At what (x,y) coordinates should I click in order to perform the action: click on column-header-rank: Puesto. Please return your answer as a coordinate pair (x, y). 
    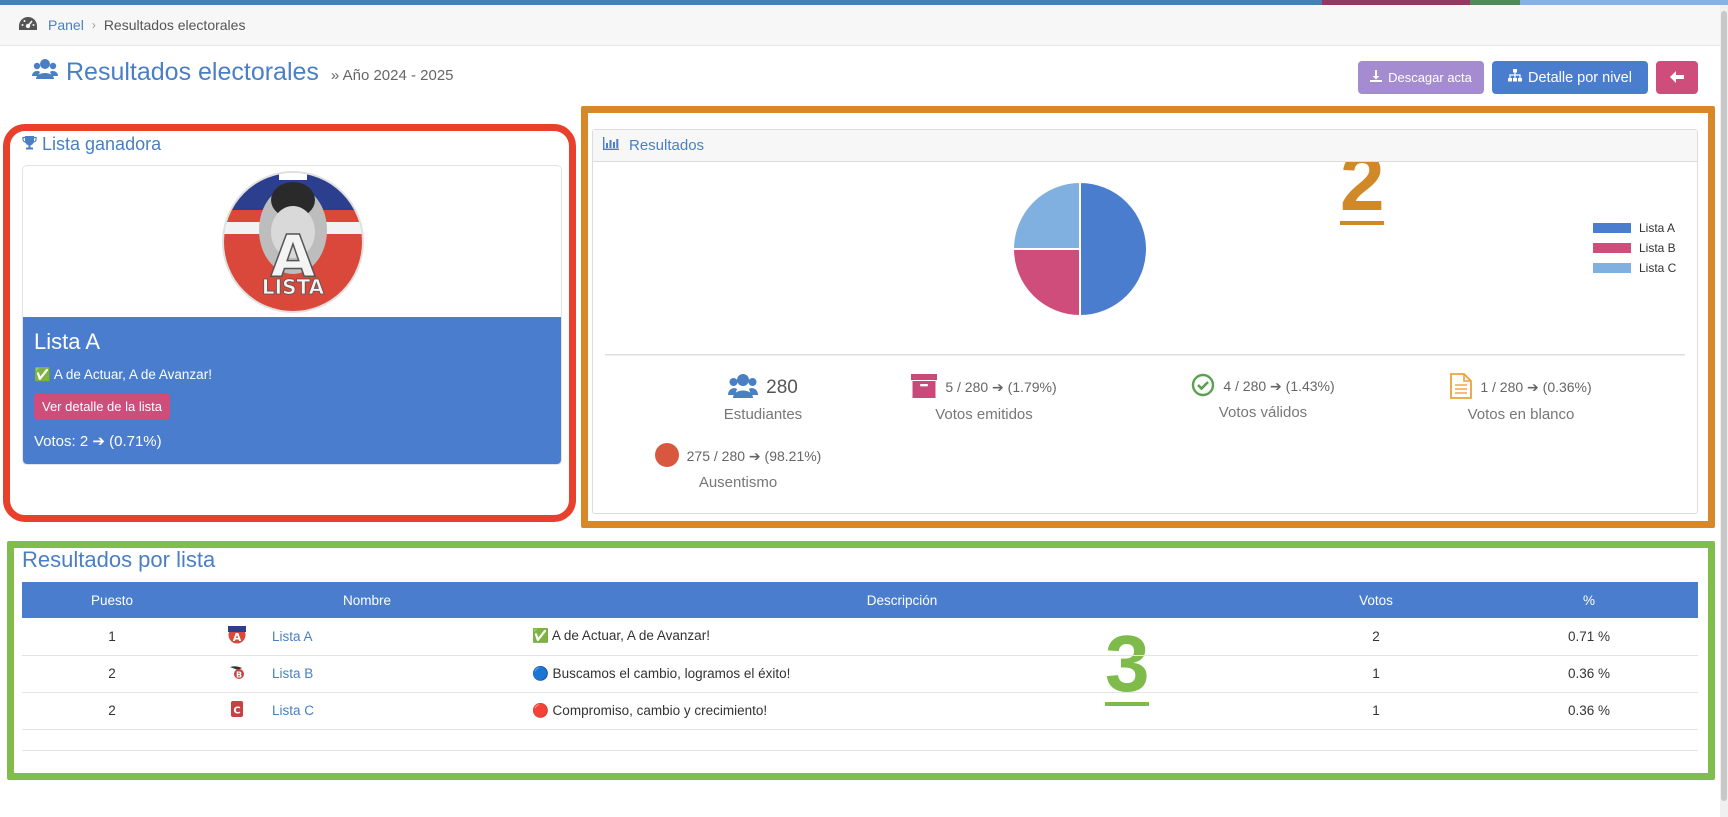
    Looking at the image, I should click on (112, 600).